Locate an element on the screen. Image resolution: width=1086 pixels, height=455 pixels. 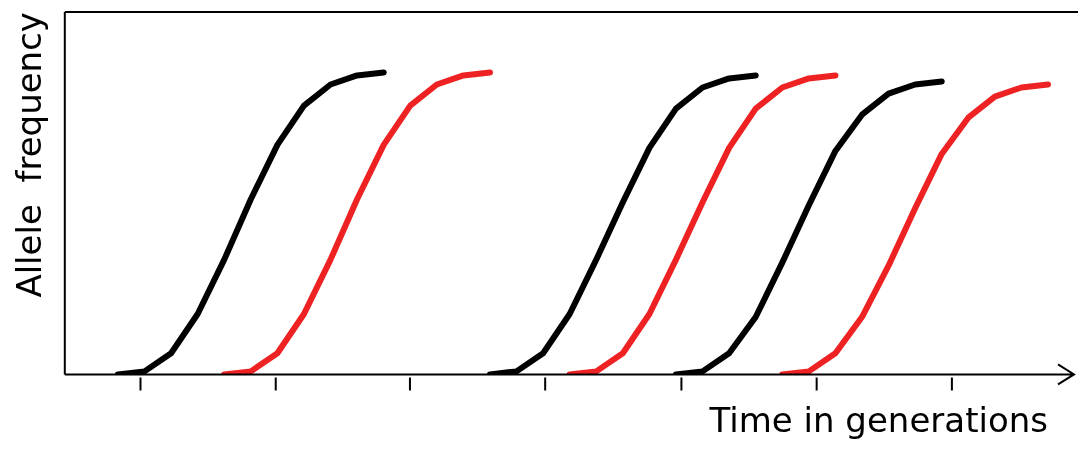
y-axis-title: Allele frequency is located at coordinates (29, 155).